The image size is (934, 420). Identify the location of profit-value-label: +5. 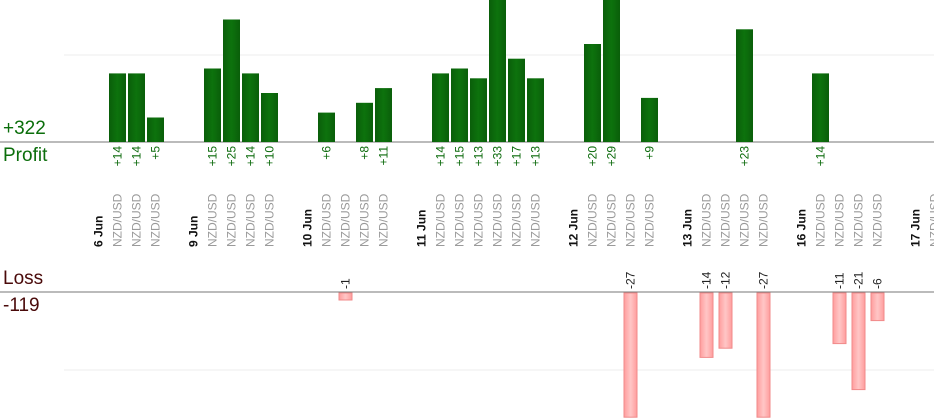
(156, 153).